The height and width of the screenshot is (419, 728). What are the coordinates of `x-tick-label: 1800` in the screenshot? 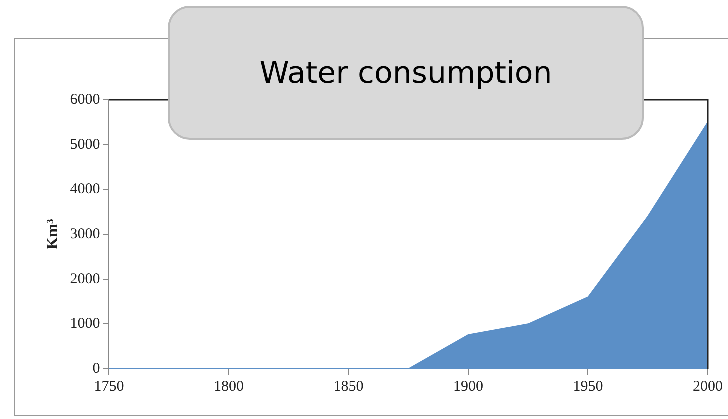 It's located at (229, 386).